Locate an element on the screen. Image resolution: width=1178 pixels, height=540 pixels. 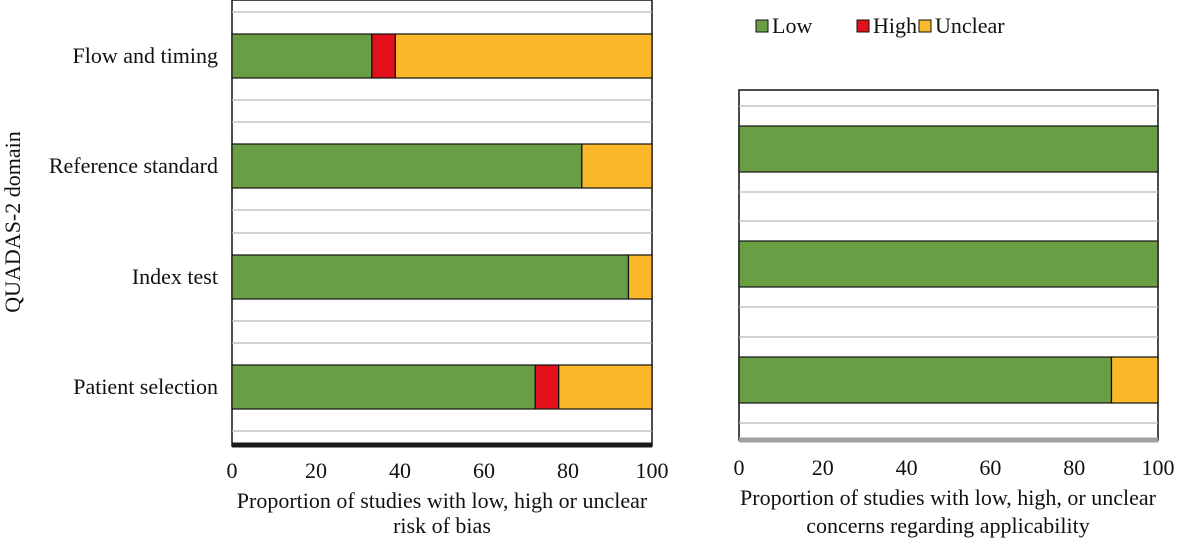
x-axis-label: concerns regarding applicability is located at coordinates (947, 525).